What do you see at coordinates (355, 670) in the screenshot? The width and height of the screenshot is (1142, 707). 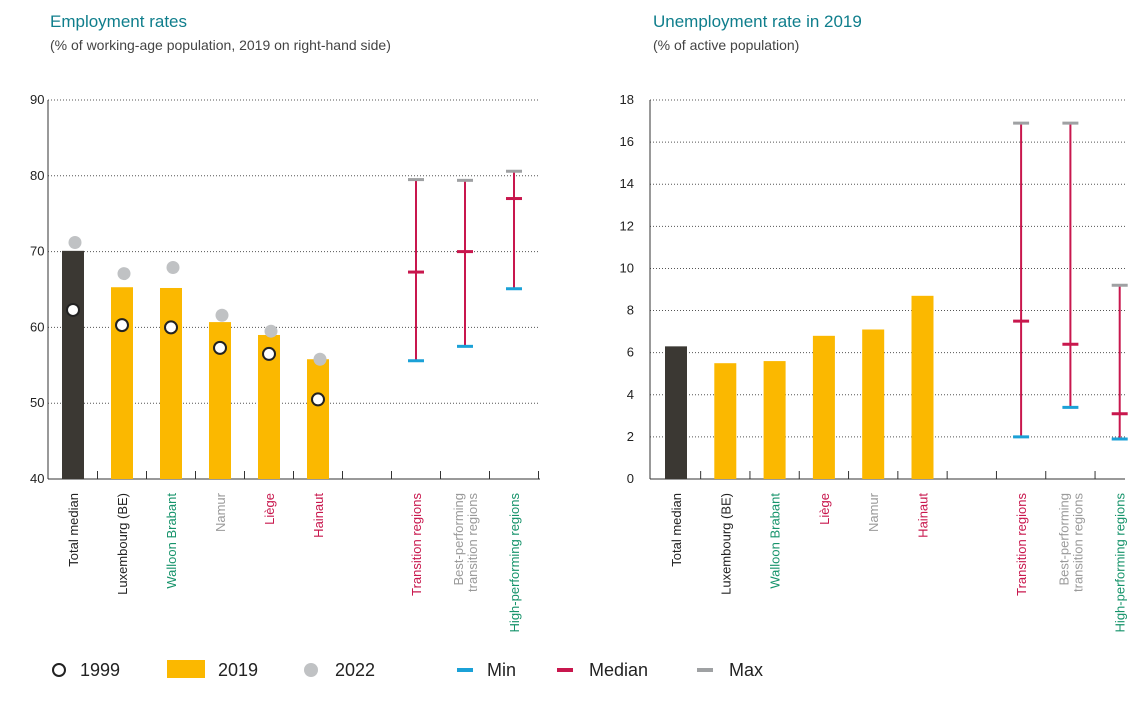 I see `legend-2022-label: 2022` at bounding box center [355, 670].